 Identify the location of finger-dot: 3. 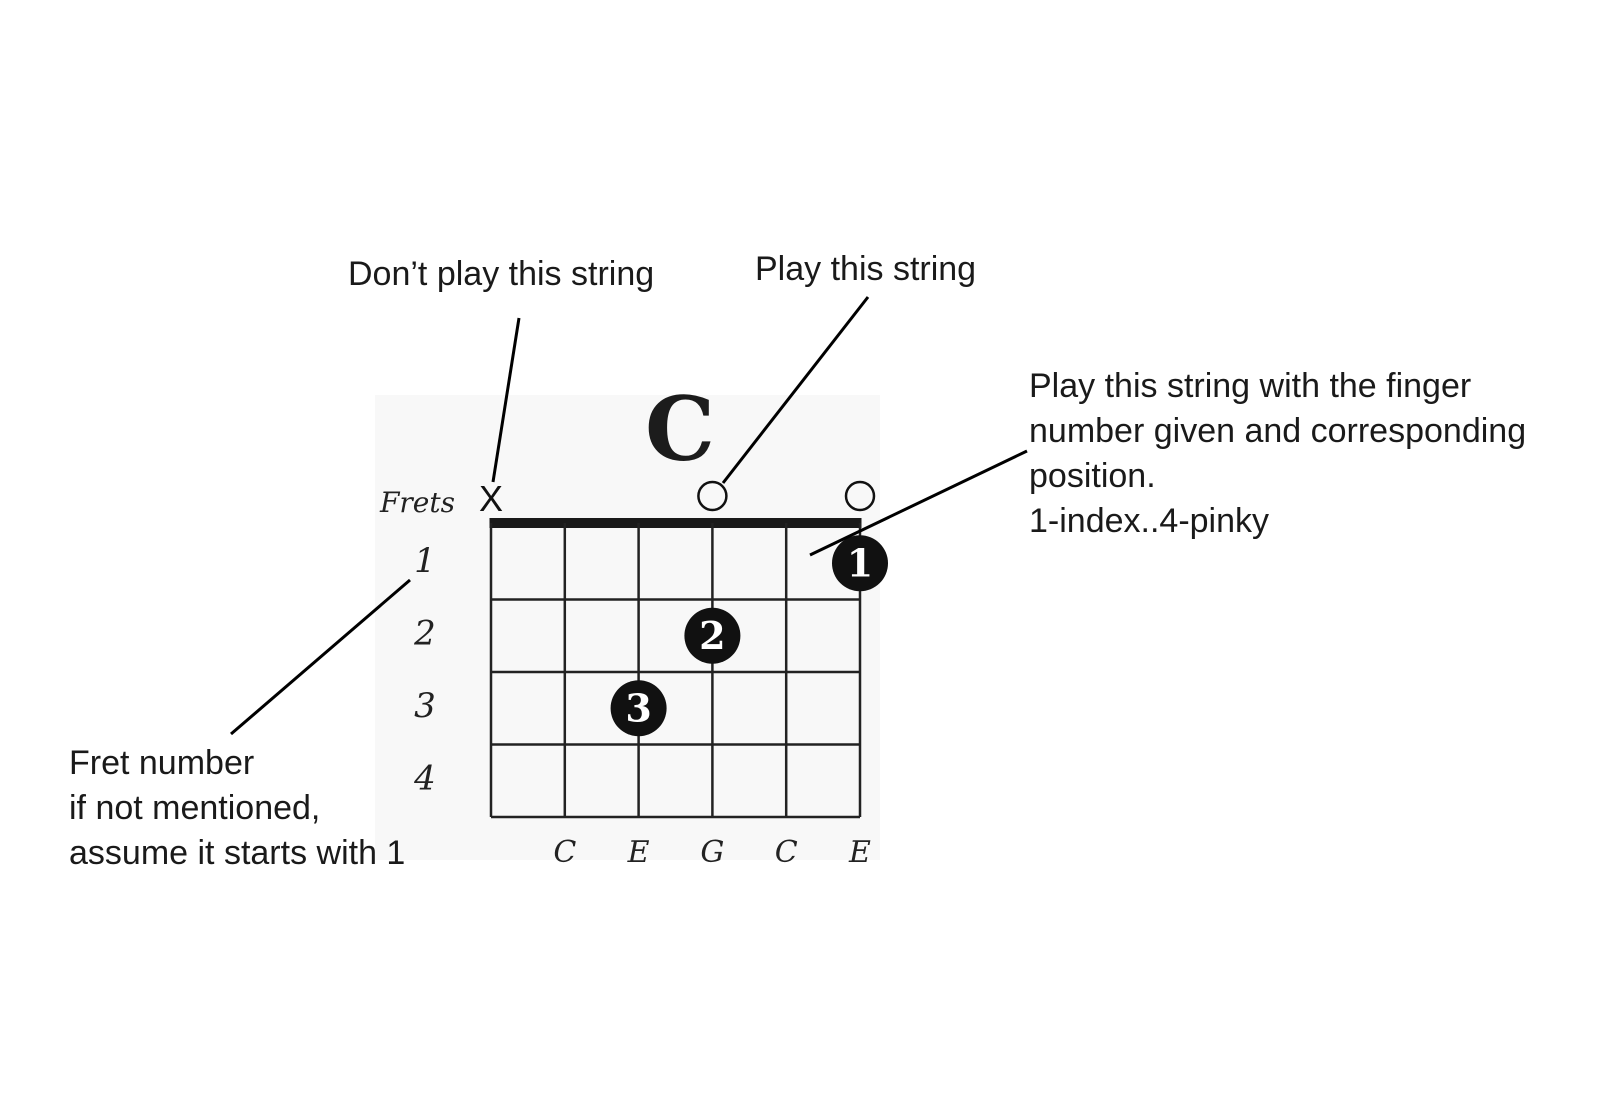
(638, 708).